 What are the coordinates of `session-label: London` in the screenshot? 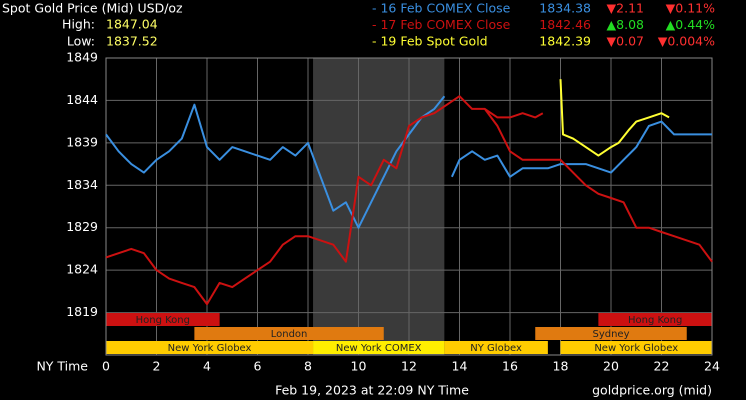 It's located at (289, 334).